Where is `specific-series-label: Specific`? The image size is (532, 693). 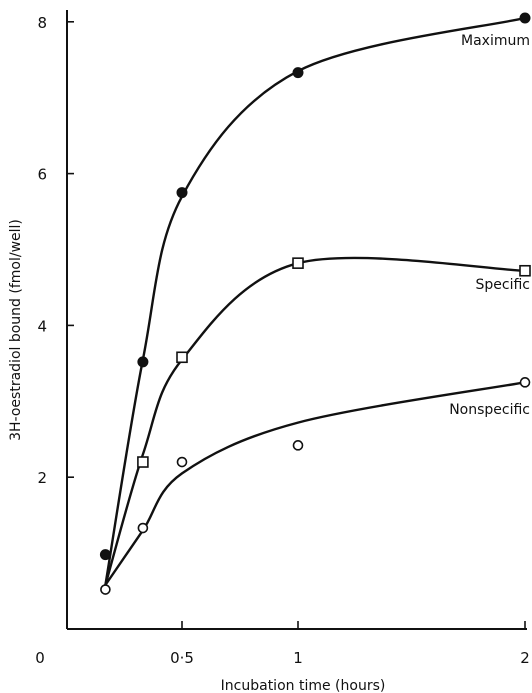 specific-series-label: Specific is located at coordinates (503, 285).